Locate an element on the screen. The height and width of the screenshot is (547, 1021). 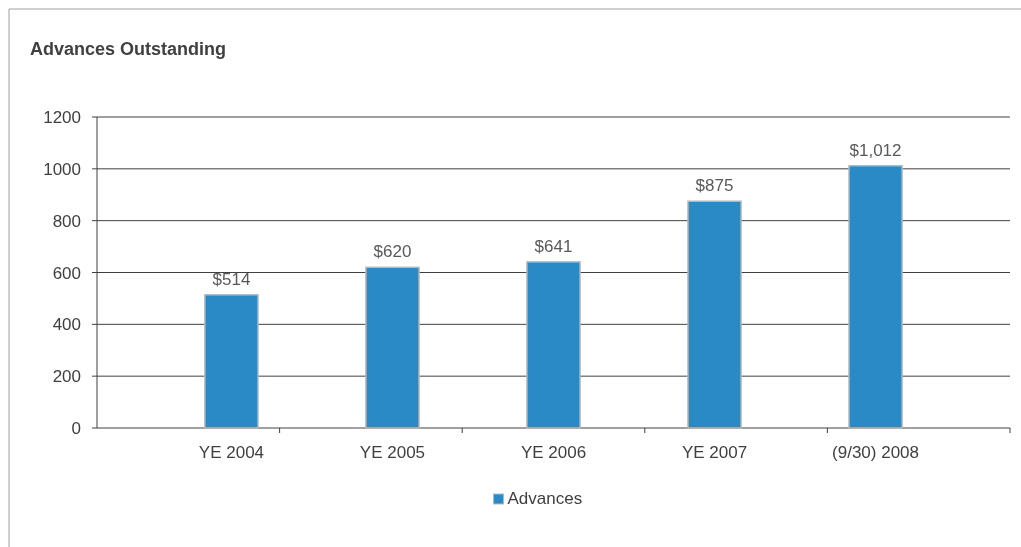
chart-title: Advances Outstanding is located at coordinates (128, 49).